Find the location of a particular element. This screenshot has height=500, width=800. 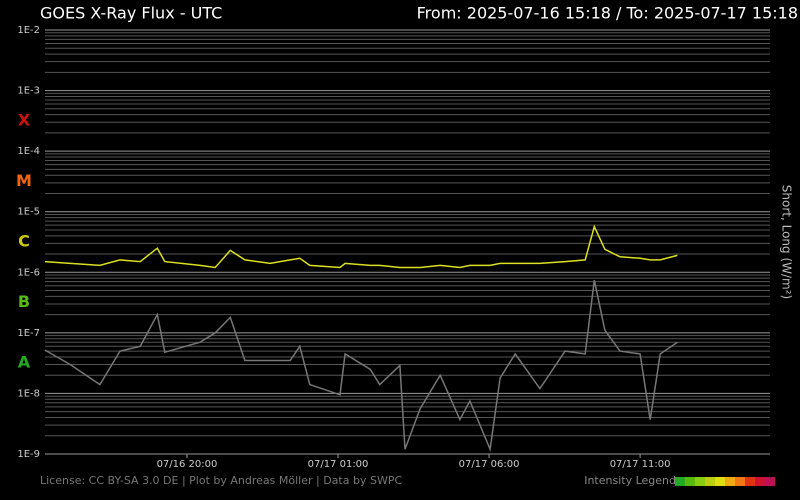

y-tick-label: 1E-7 is located at coordinates (28, 333).